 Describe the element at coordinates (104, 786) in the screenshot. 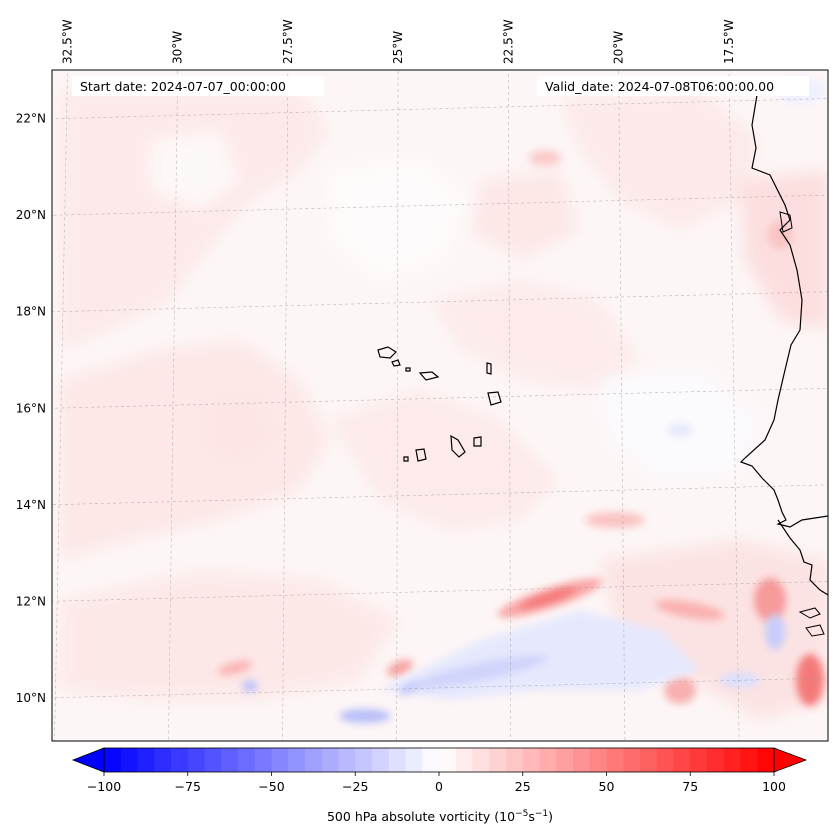

I see `colorbar-tick-label: −100` at that location.